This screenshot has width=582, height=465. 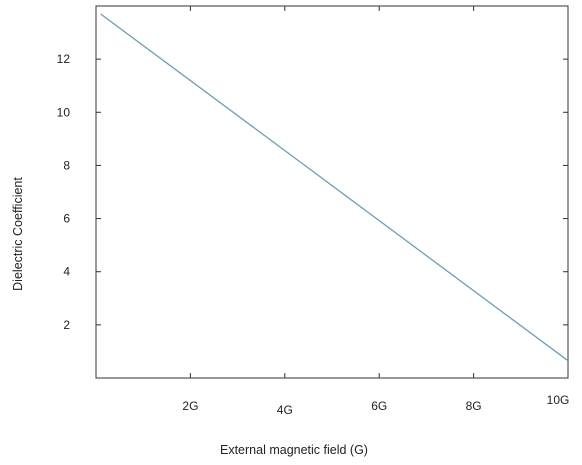 I want to click on y-axis-title: Dielectric Coefficient, so click(x=18, y=234).